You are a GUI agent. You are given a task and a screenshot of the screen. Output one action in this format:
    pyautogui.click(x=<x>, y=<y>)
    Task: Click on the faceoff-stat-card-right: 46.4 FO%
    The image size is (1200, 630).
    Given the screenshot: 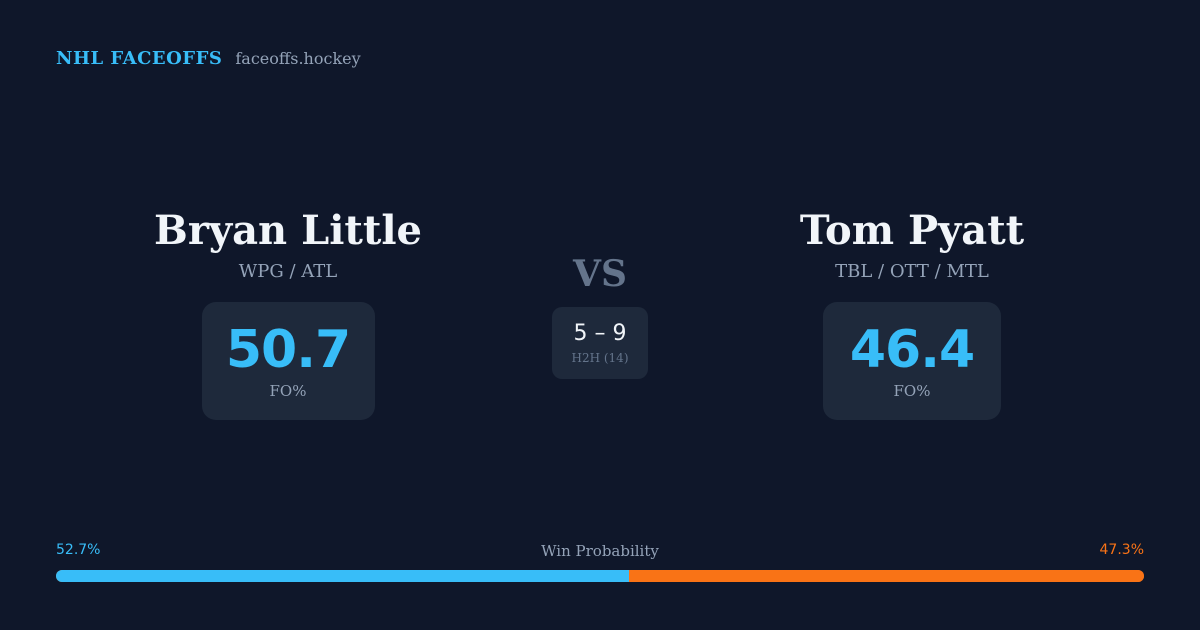 What is the action you would take?
    pyautogui.click(x=912, y=361)
    